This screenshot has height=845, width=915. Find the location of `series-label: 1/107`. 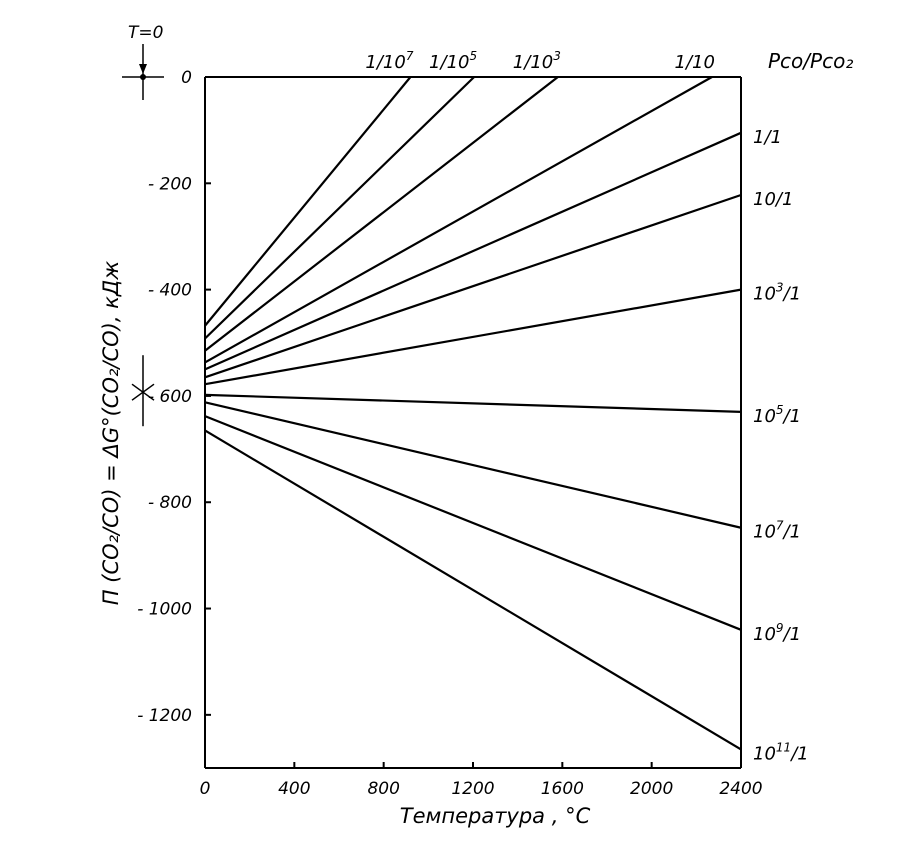

series-label: 1/107 is located at coordinates (389, 61).